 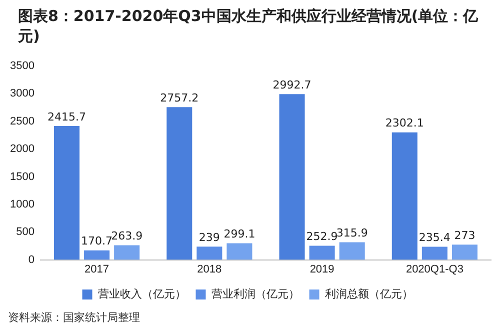 I want to click on chart-title: 图表8：2017-2020年Q3中国水生产和供应行业经营情况(单位：亿元), so click(x=248, y=26).